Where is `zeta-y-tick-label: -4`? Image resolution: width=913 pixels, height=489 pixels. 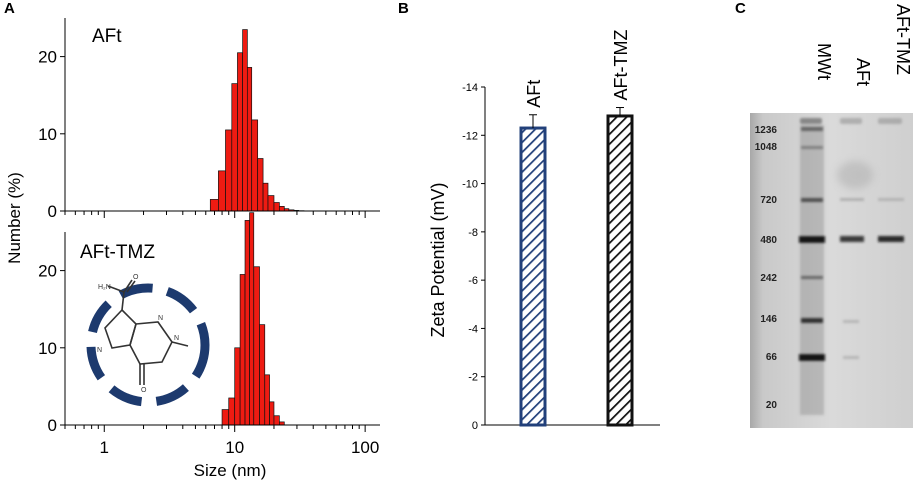
zeta-y-tick-label: -4 is located at coordinates (473, 329).